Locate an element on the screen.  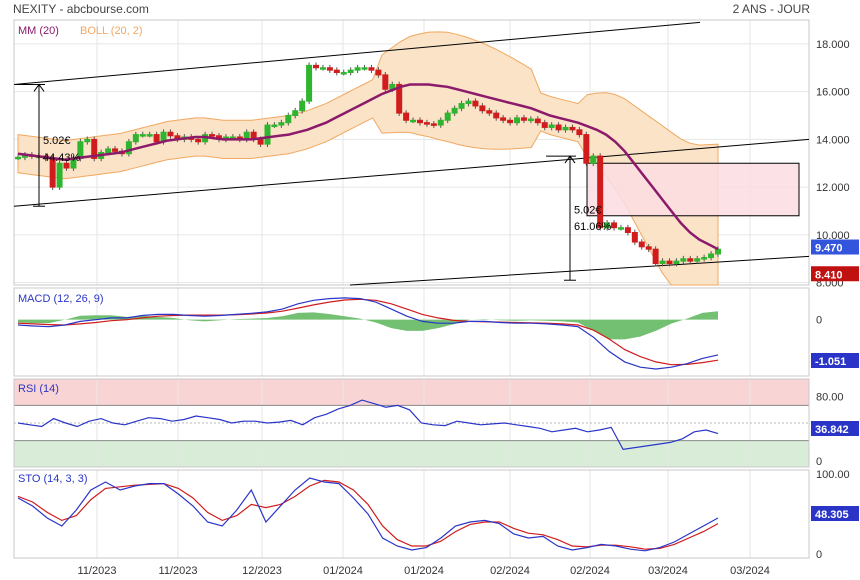
rsi-oversold-zone is located at coordinates (411, 453).